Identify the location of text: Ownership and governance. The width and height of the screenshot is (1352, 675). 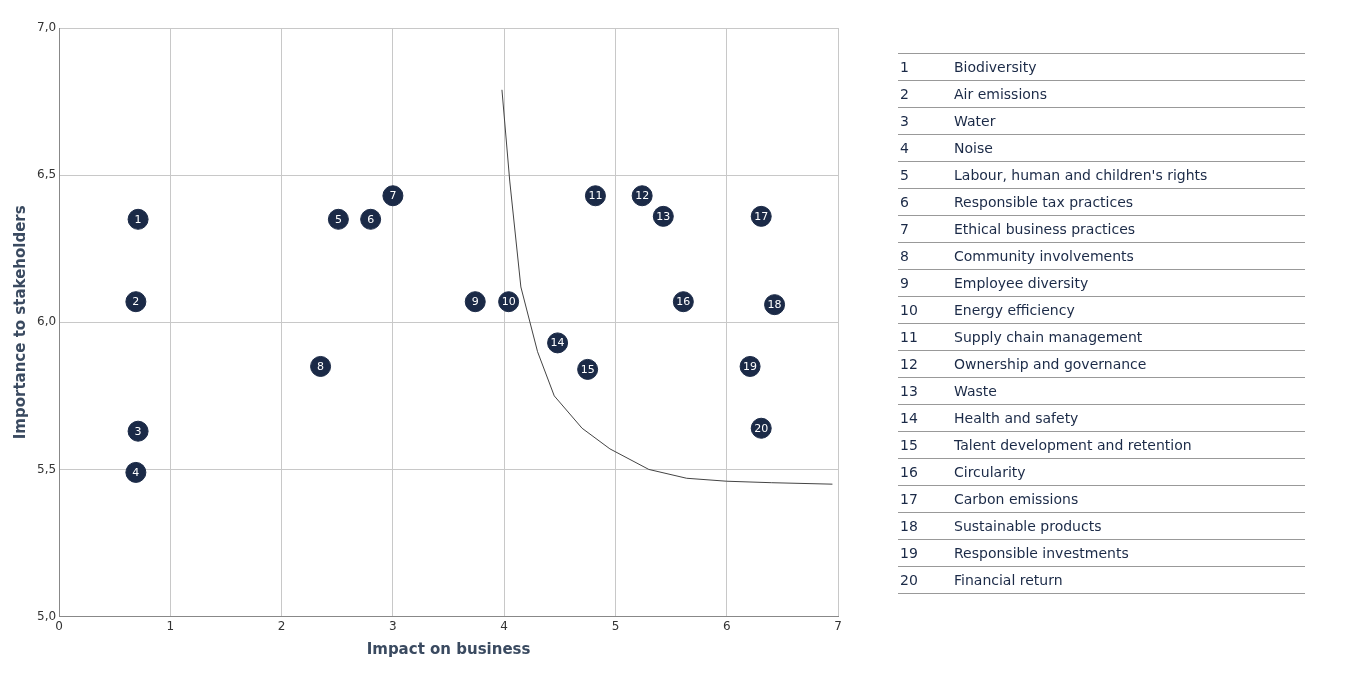
(1050, 364).